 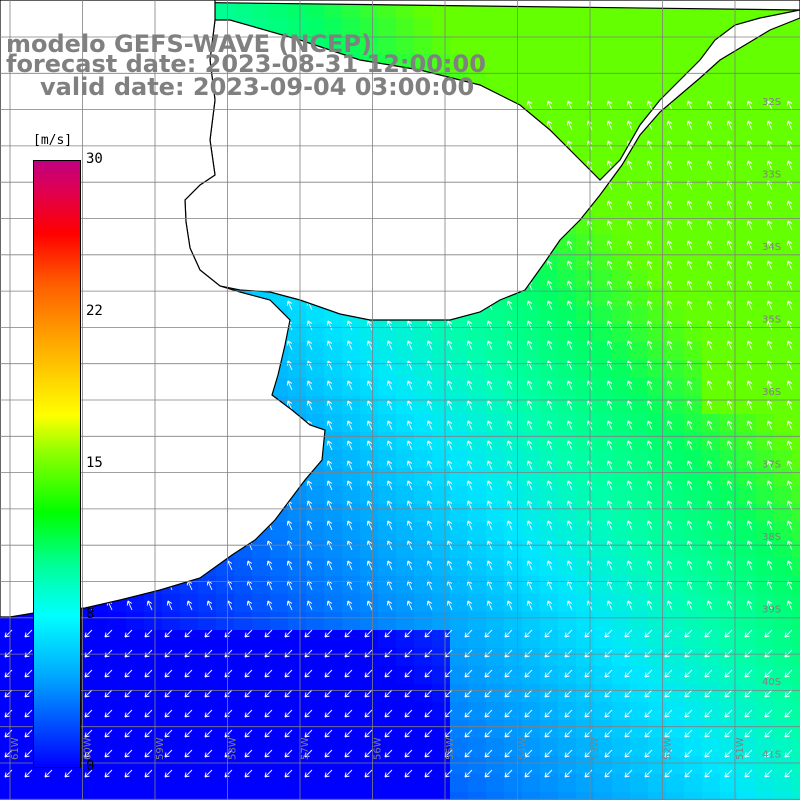 What do you see at coordinates (771, 537) in the screenshot?
I see `lat-label: 38S` at bounding box center [771, 537].